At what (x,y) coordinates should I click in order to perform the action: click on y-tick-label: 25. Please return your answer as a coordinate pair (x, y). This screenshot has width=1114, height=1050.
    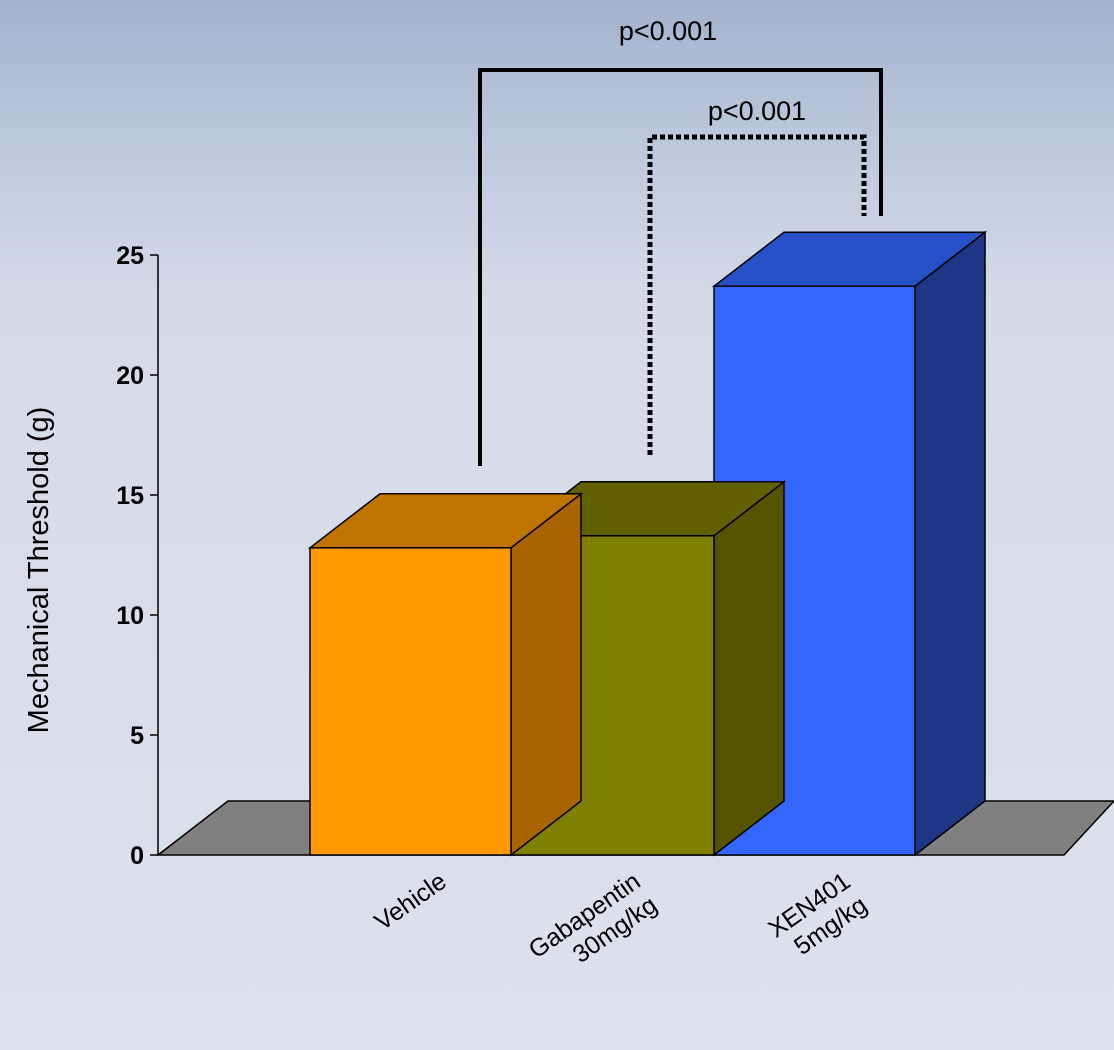
    Looking at the image, I should click on (130, 256).